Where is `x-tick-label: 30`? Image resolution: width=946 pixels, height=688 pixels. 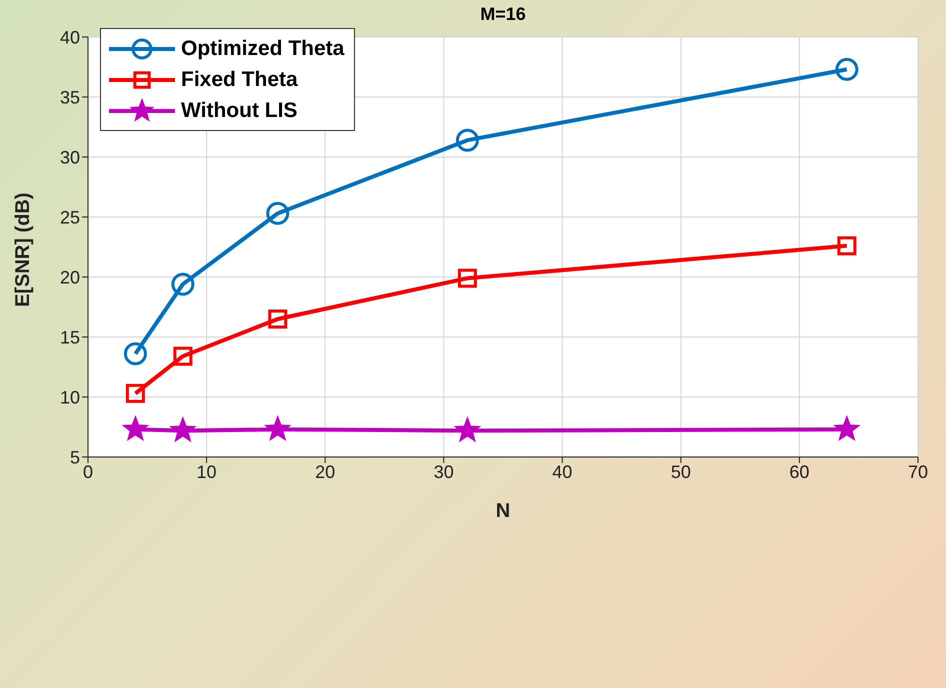 x-tick-label: 30 is located at coordinates (444, 472).